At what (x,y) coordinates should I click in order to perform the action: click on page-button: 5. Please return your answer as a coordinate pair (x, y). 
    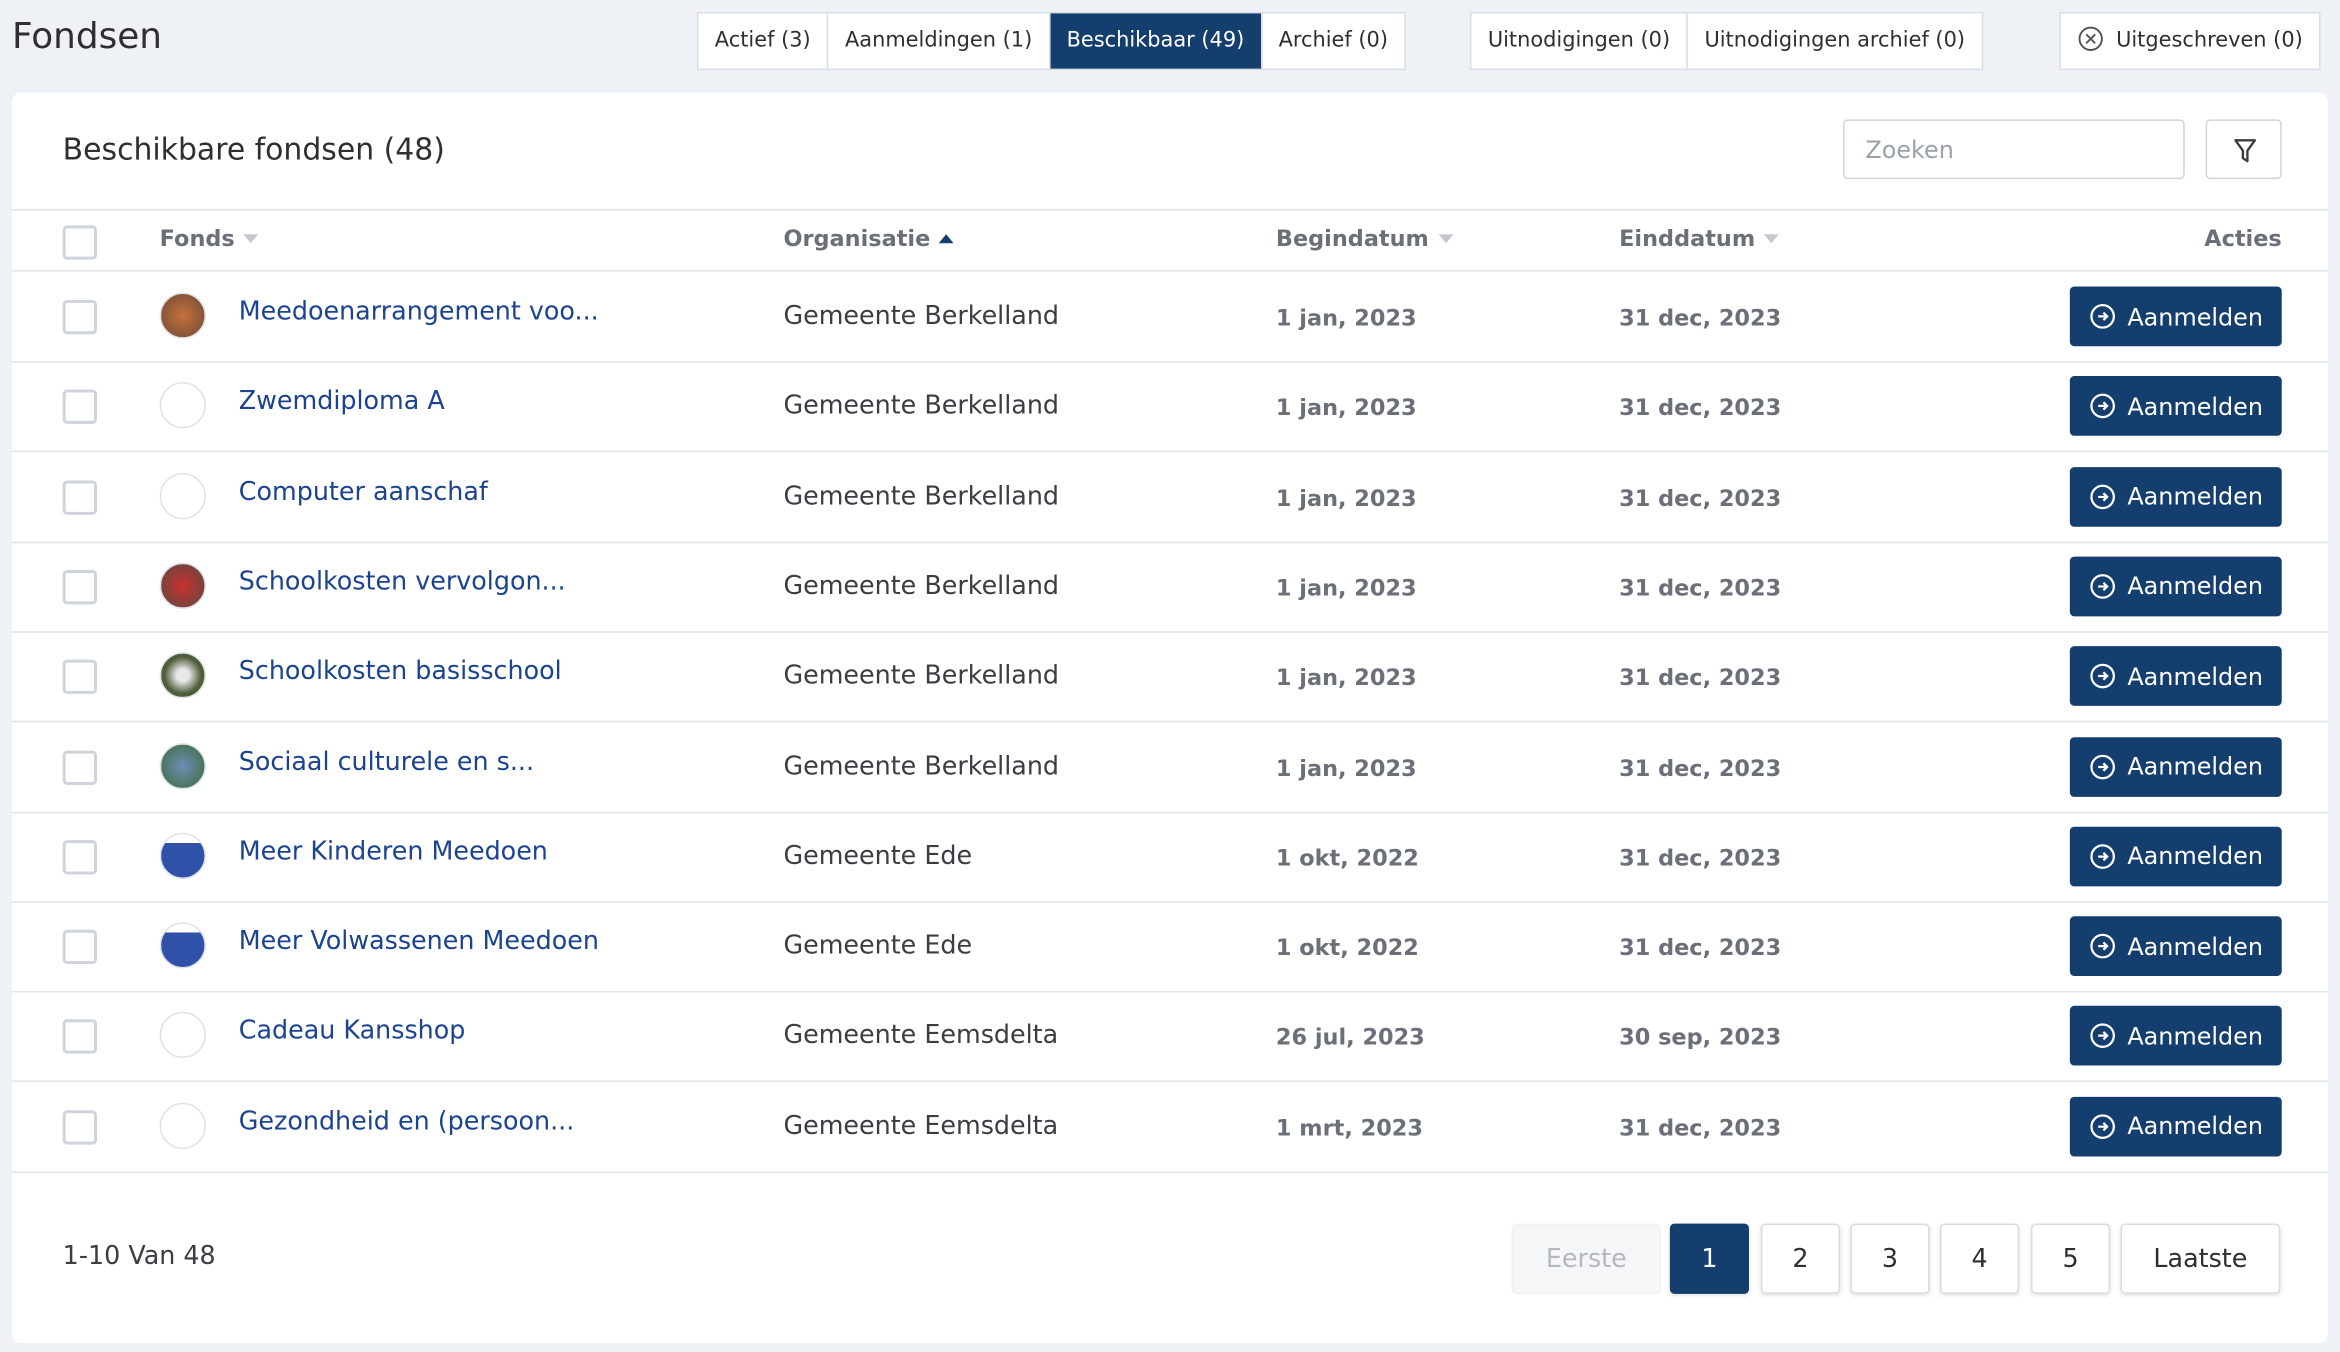
    Looking at the image, I should click on (2071, 1258).